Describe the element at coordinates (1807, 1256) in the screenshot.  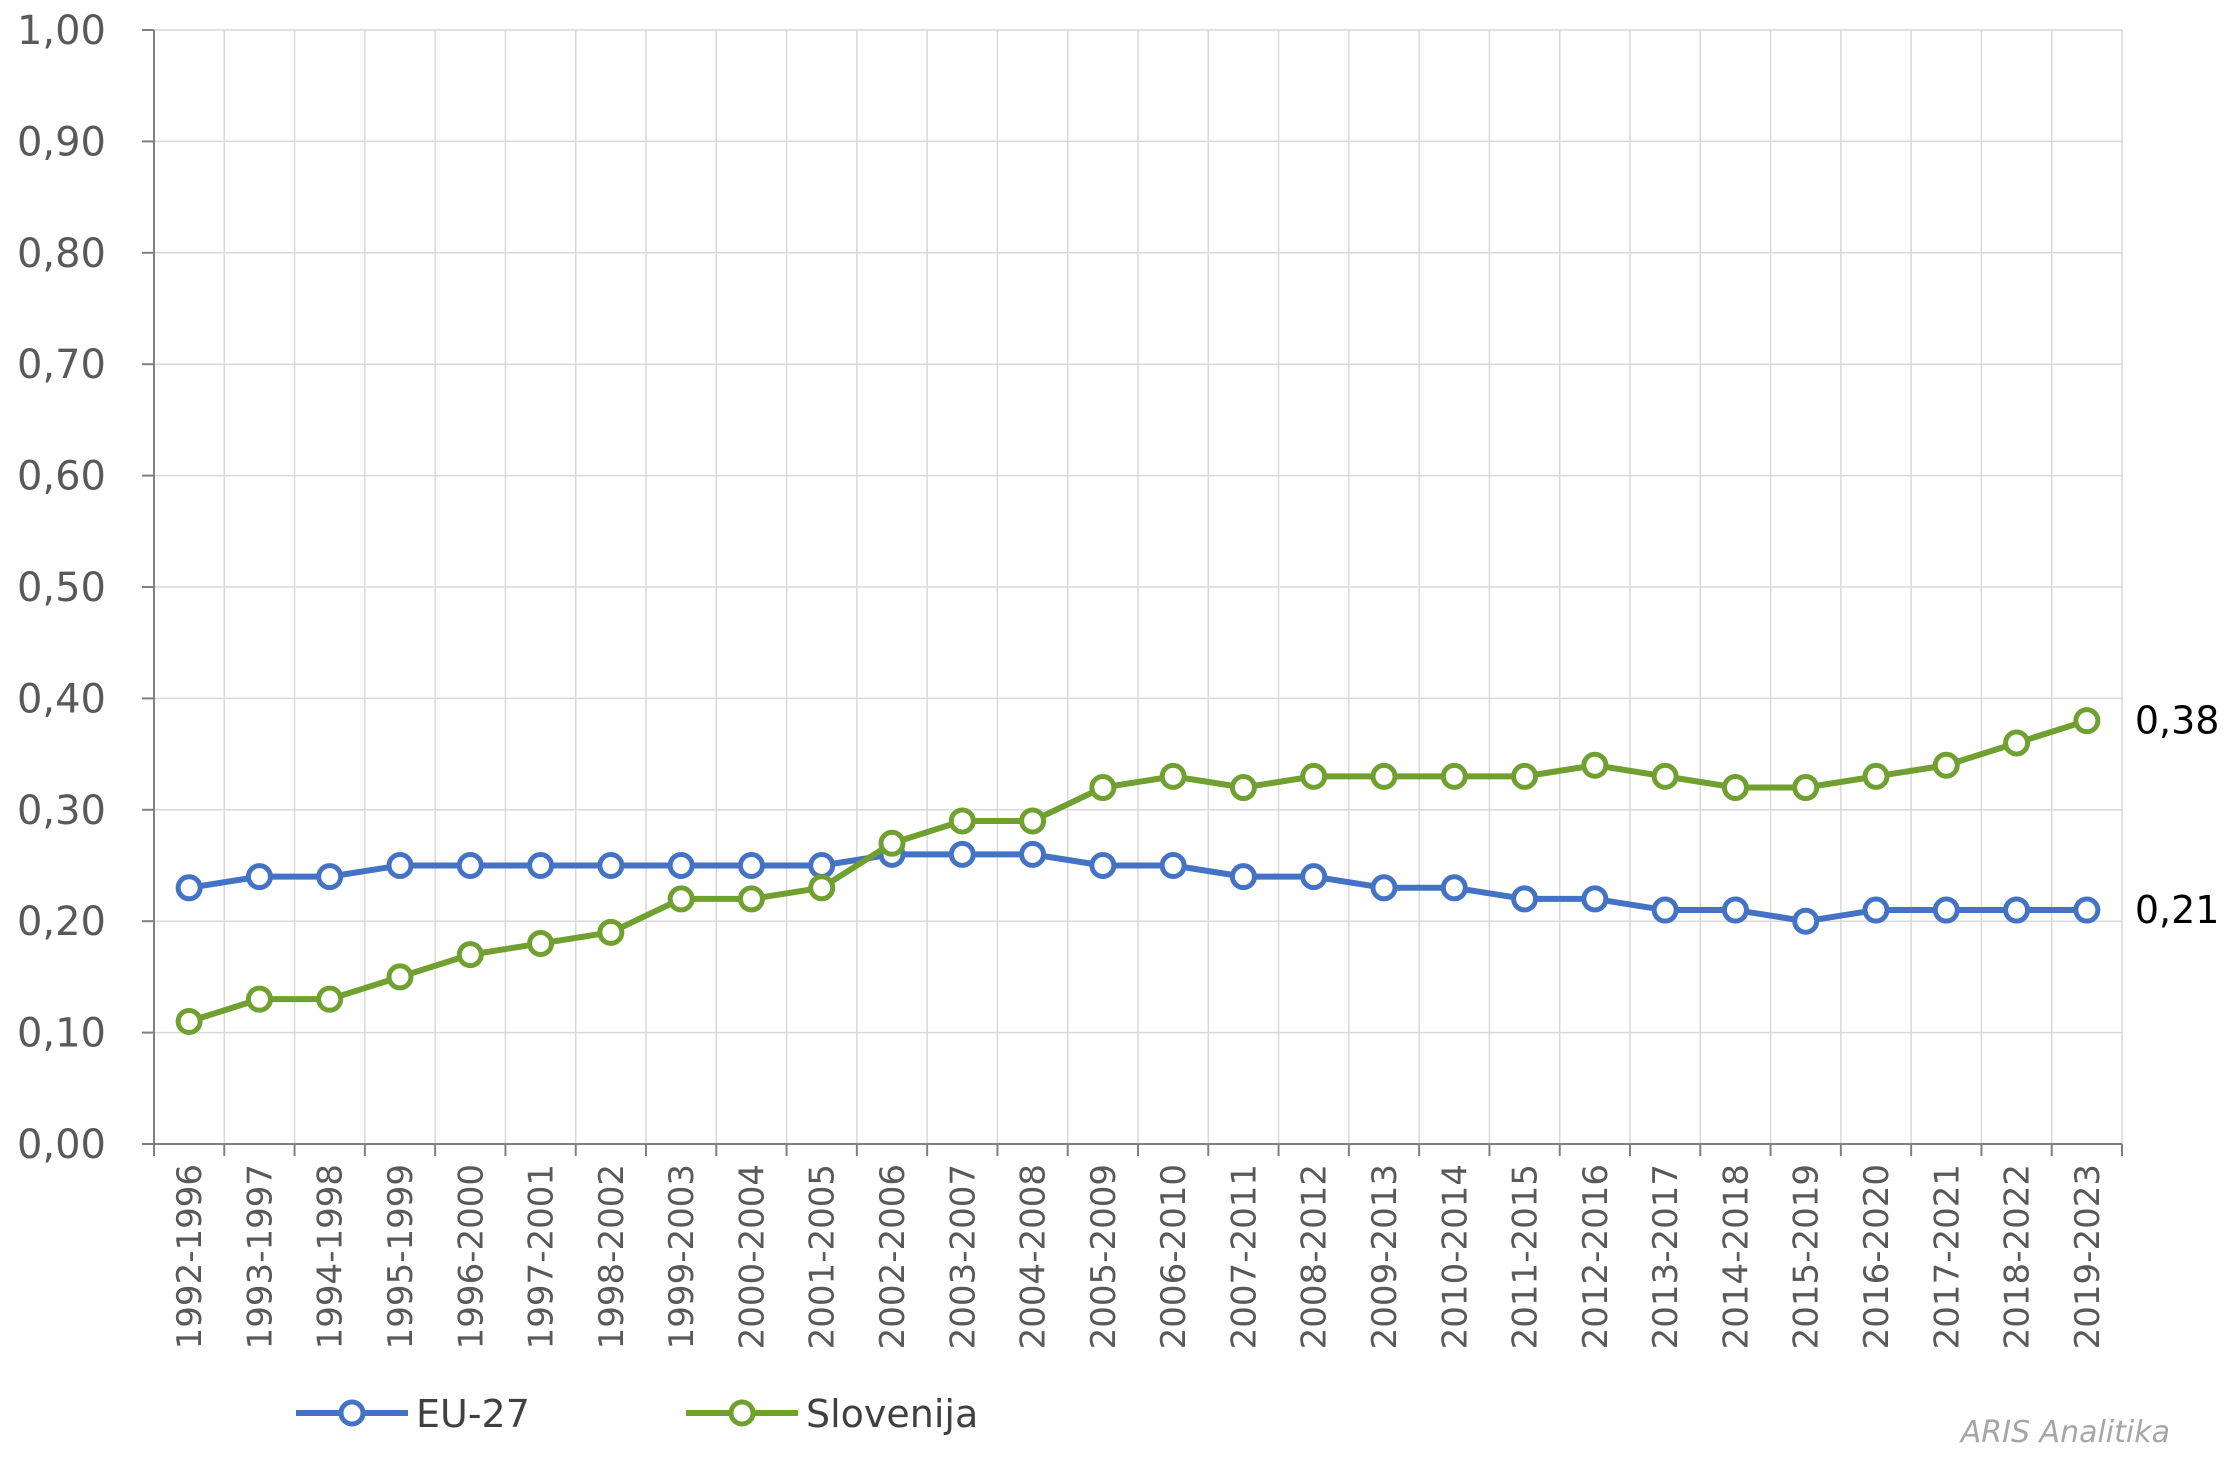
I see `x-tick-label: 2015-2019` at that location.